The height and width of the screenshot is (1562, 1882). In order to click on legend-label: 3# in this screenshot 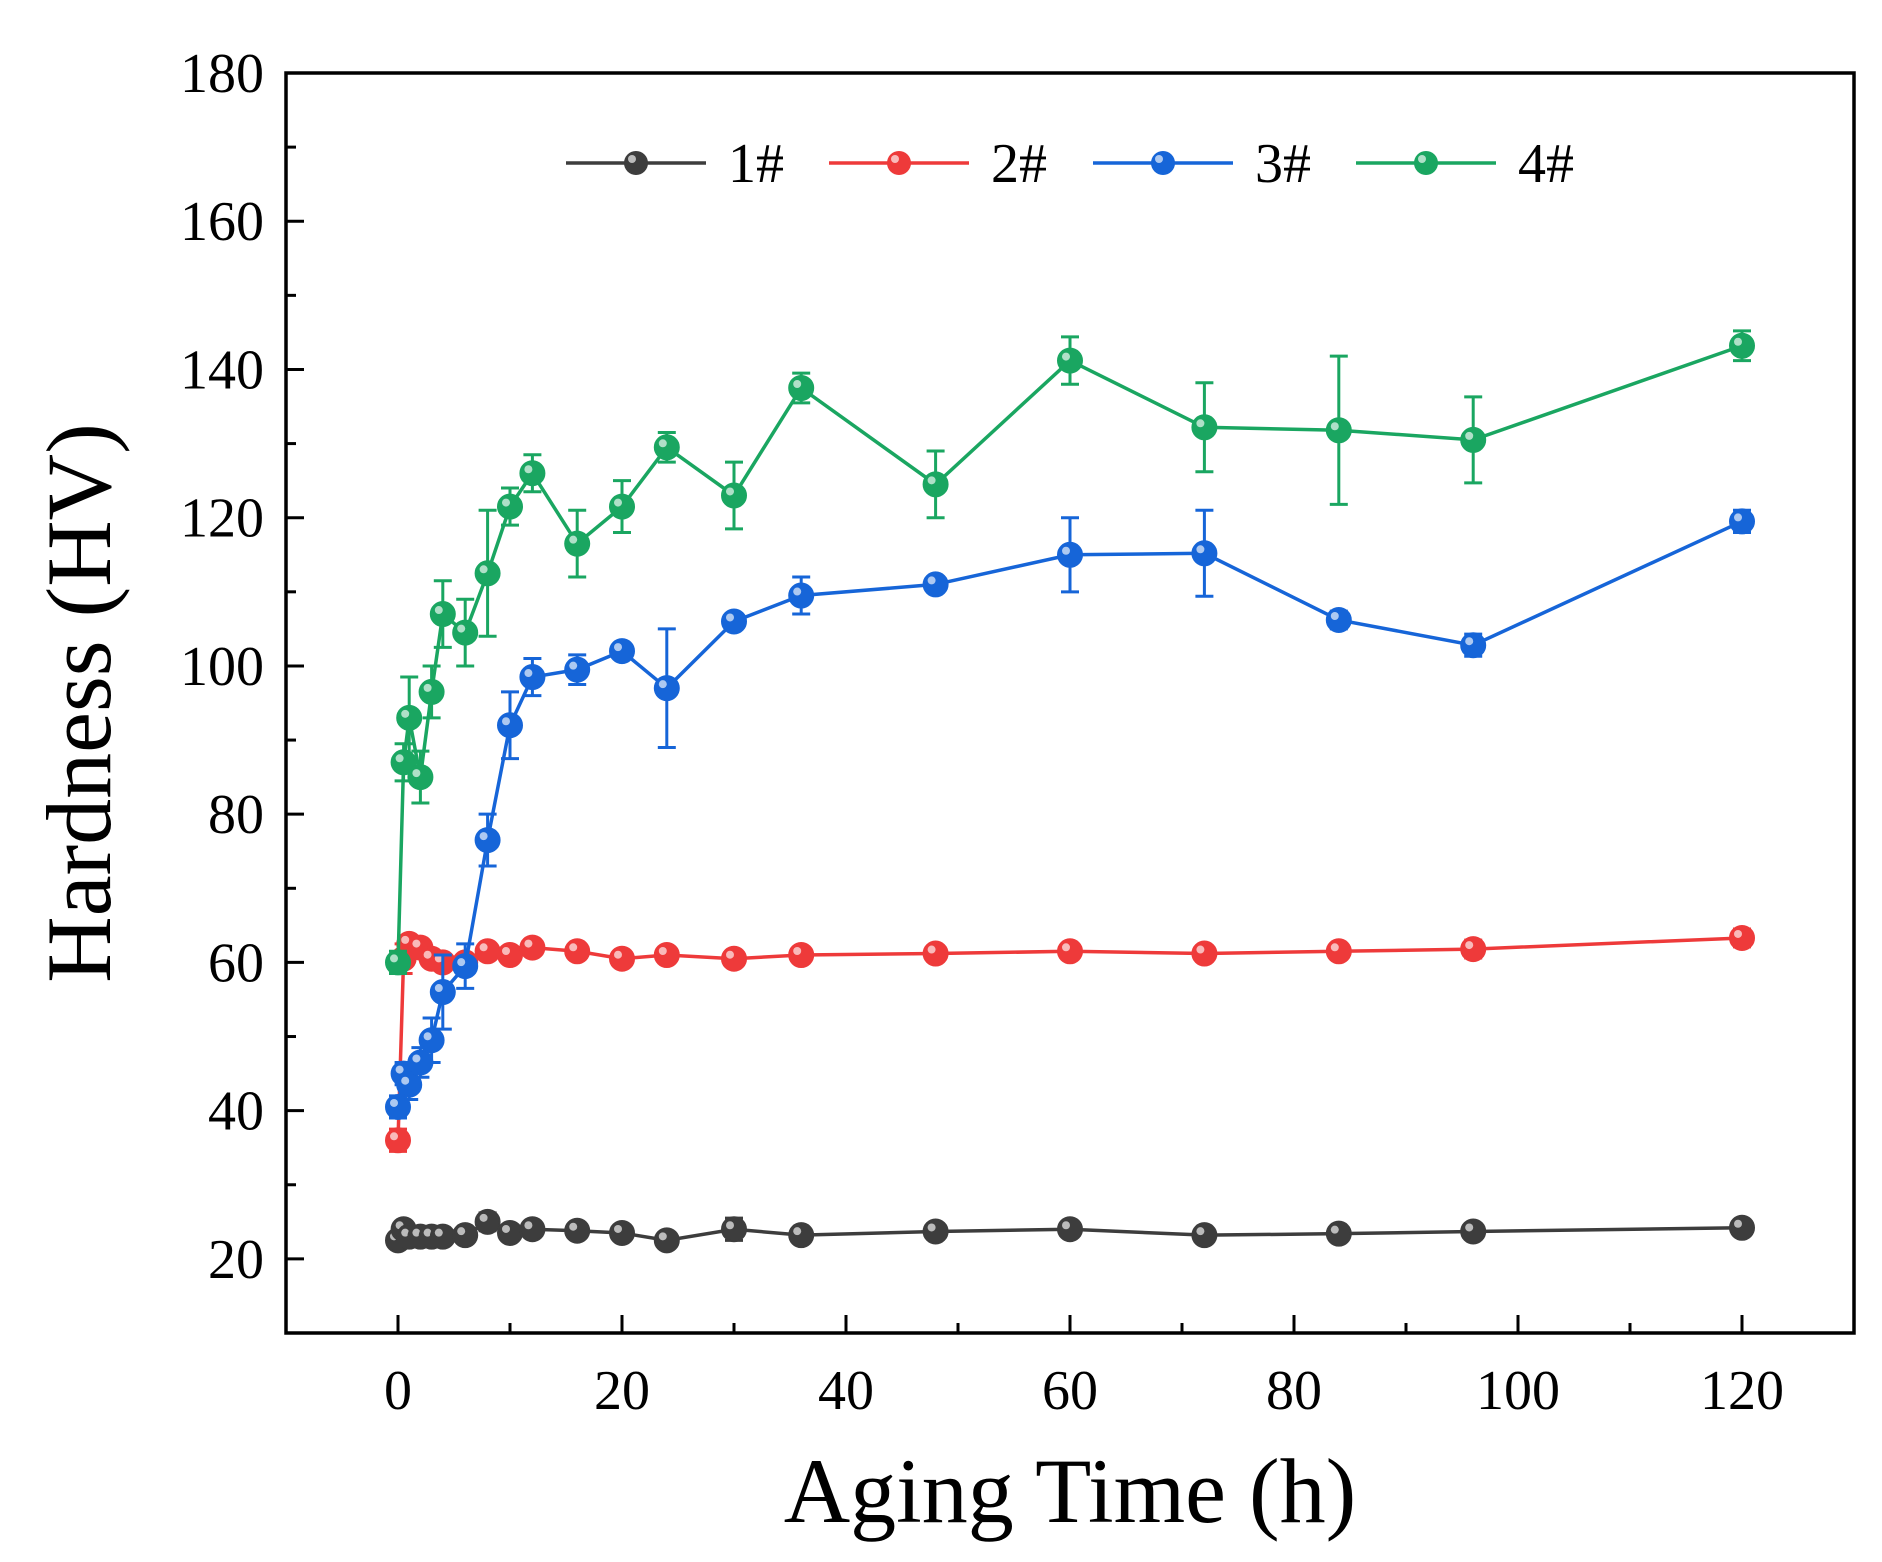, I will do `click(1283, 164)`.